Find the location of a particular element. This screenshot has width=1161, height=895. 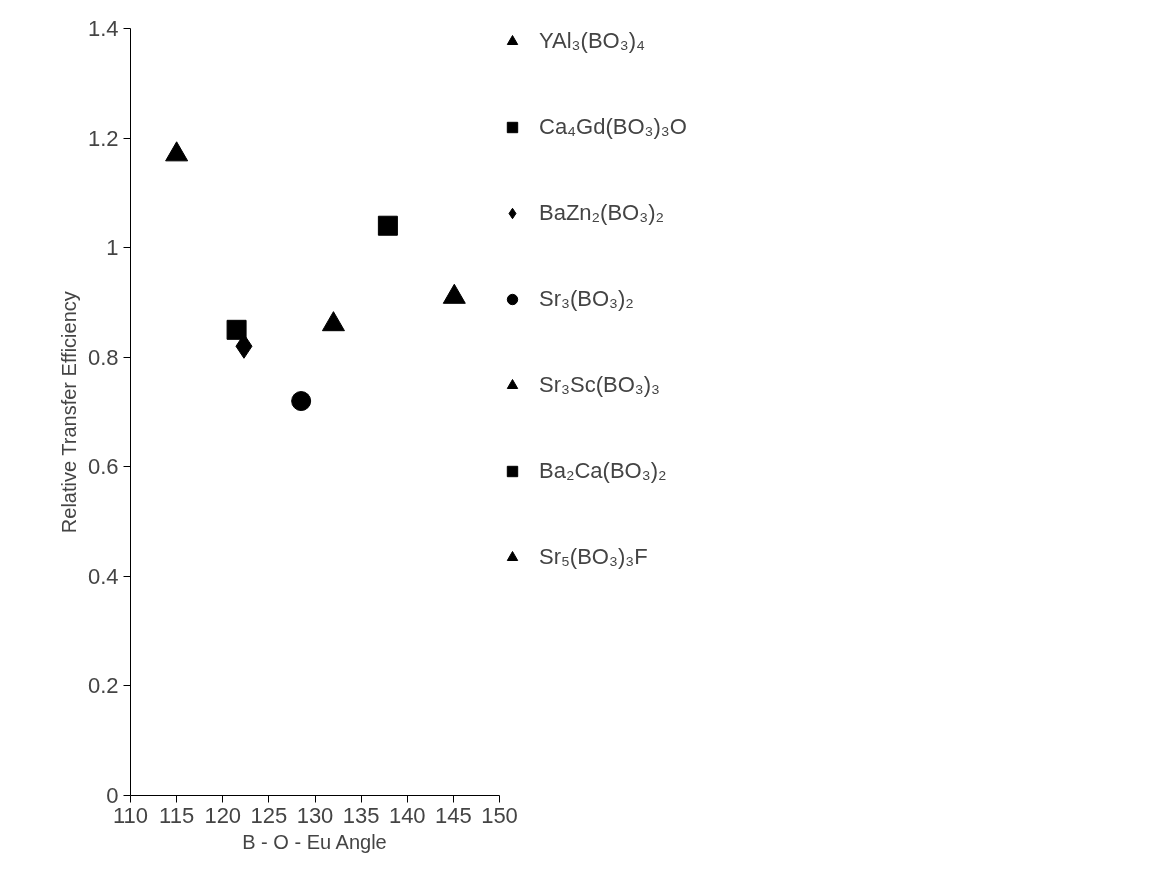

x-tick-label: 115 is located at coordinates (177, 815).